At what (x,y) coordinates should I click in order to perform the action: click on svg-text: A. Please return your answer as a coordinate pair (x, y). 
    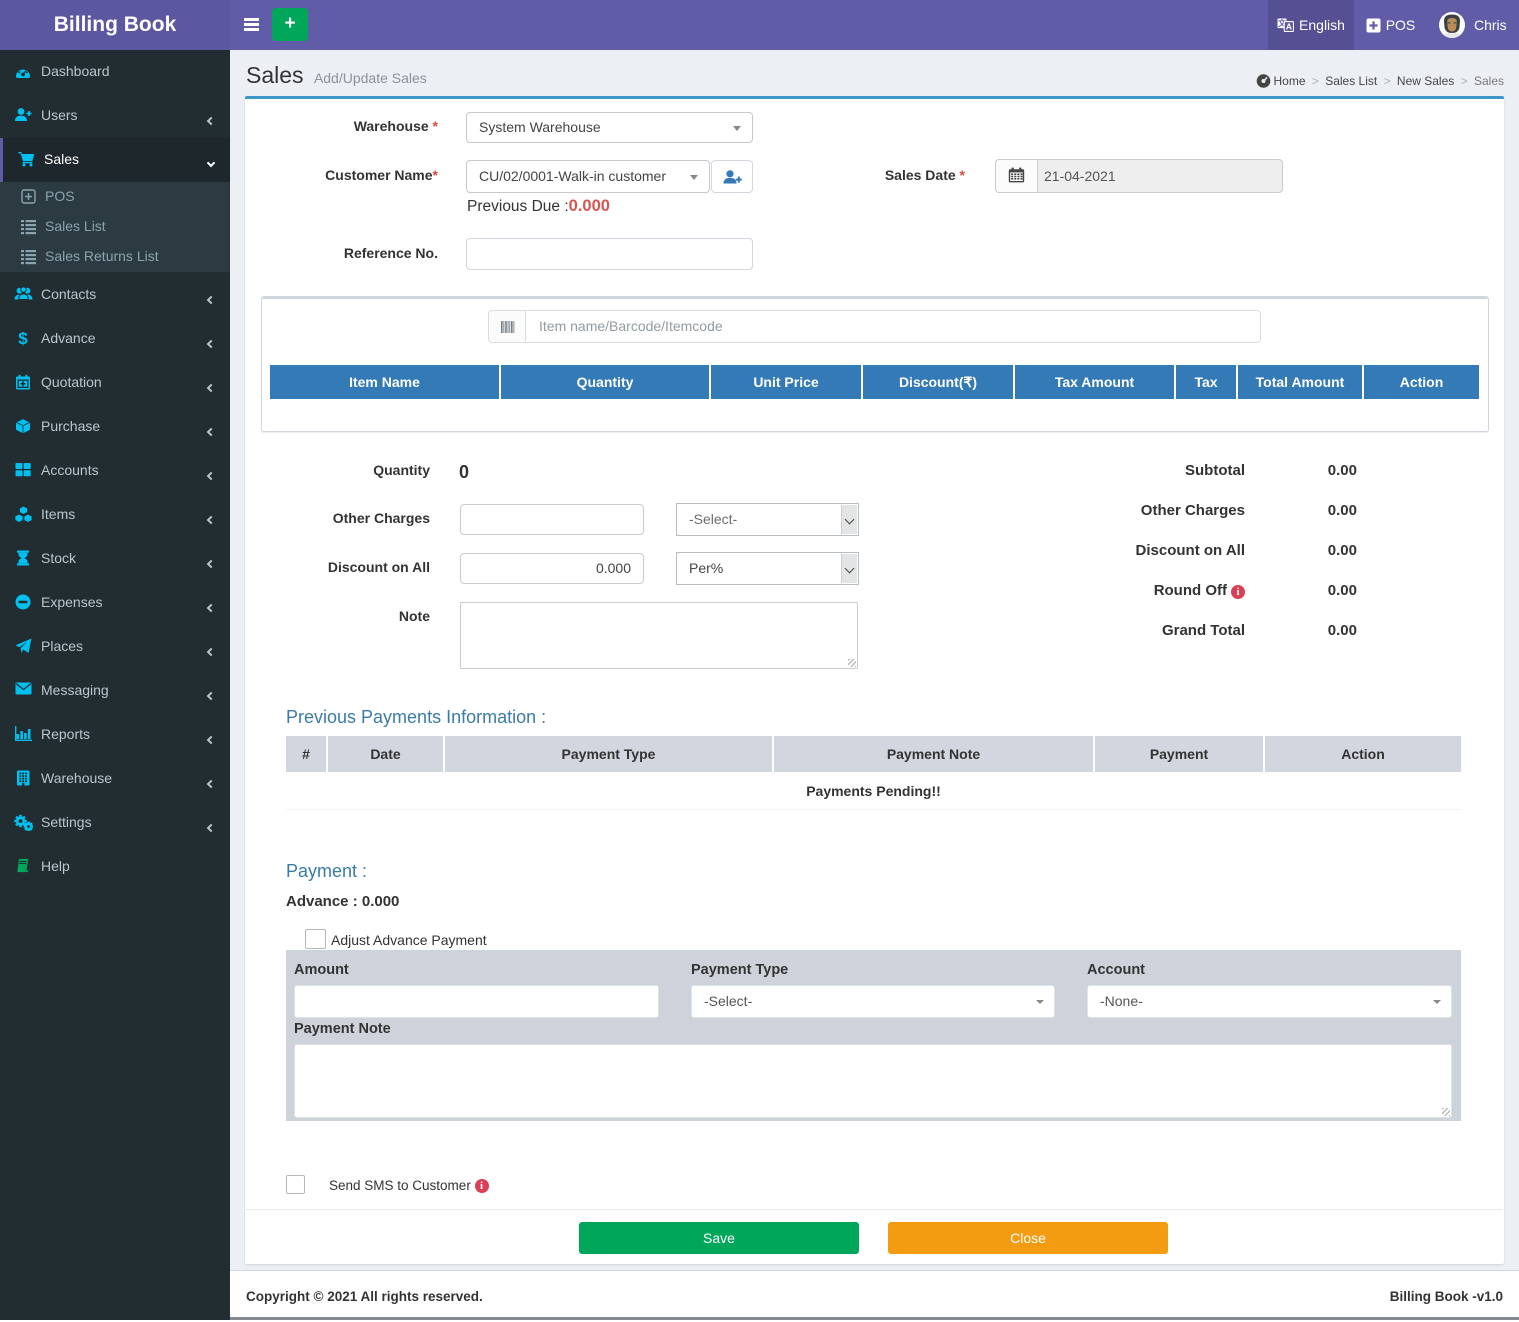
    Looking at the image, I should click on (1289, 26).